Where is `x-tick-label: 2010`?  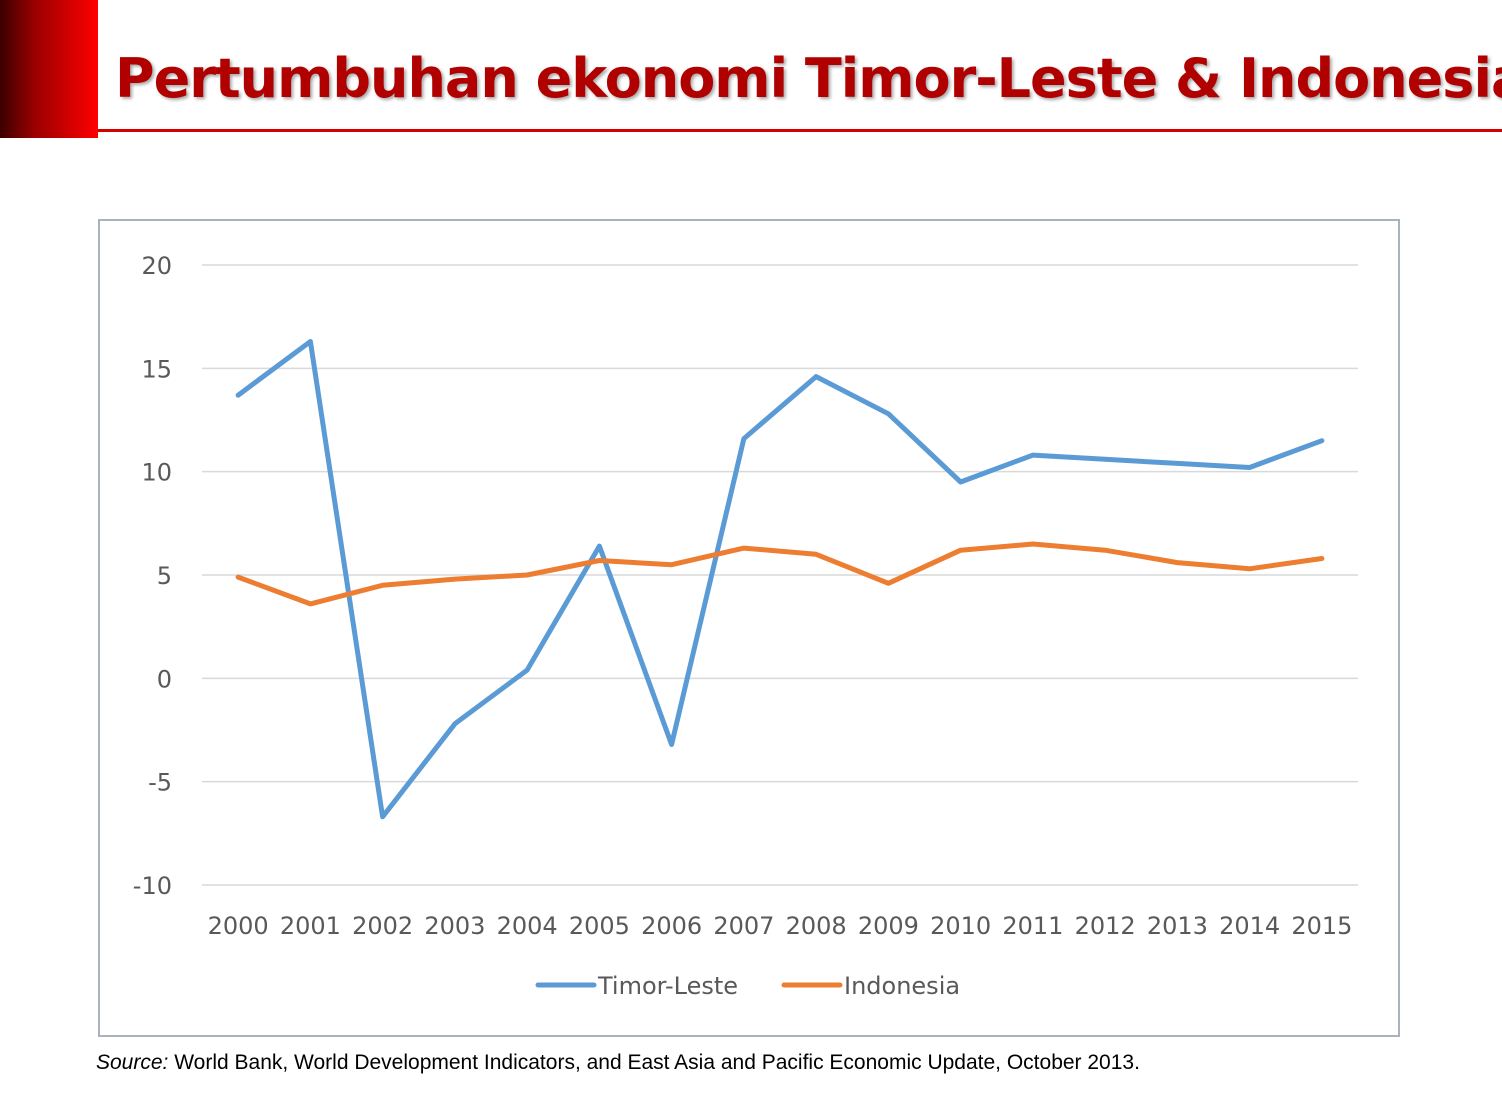 x-tick-label: 2010 is located at coordinates (960, 926).